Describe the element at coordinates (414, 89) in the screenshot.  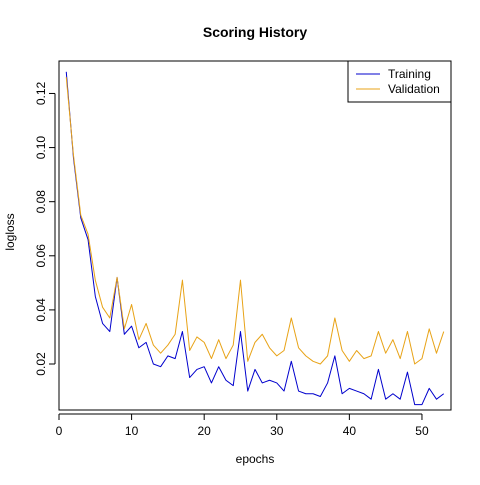
I see `legend-label-validation: Validation` at that location.